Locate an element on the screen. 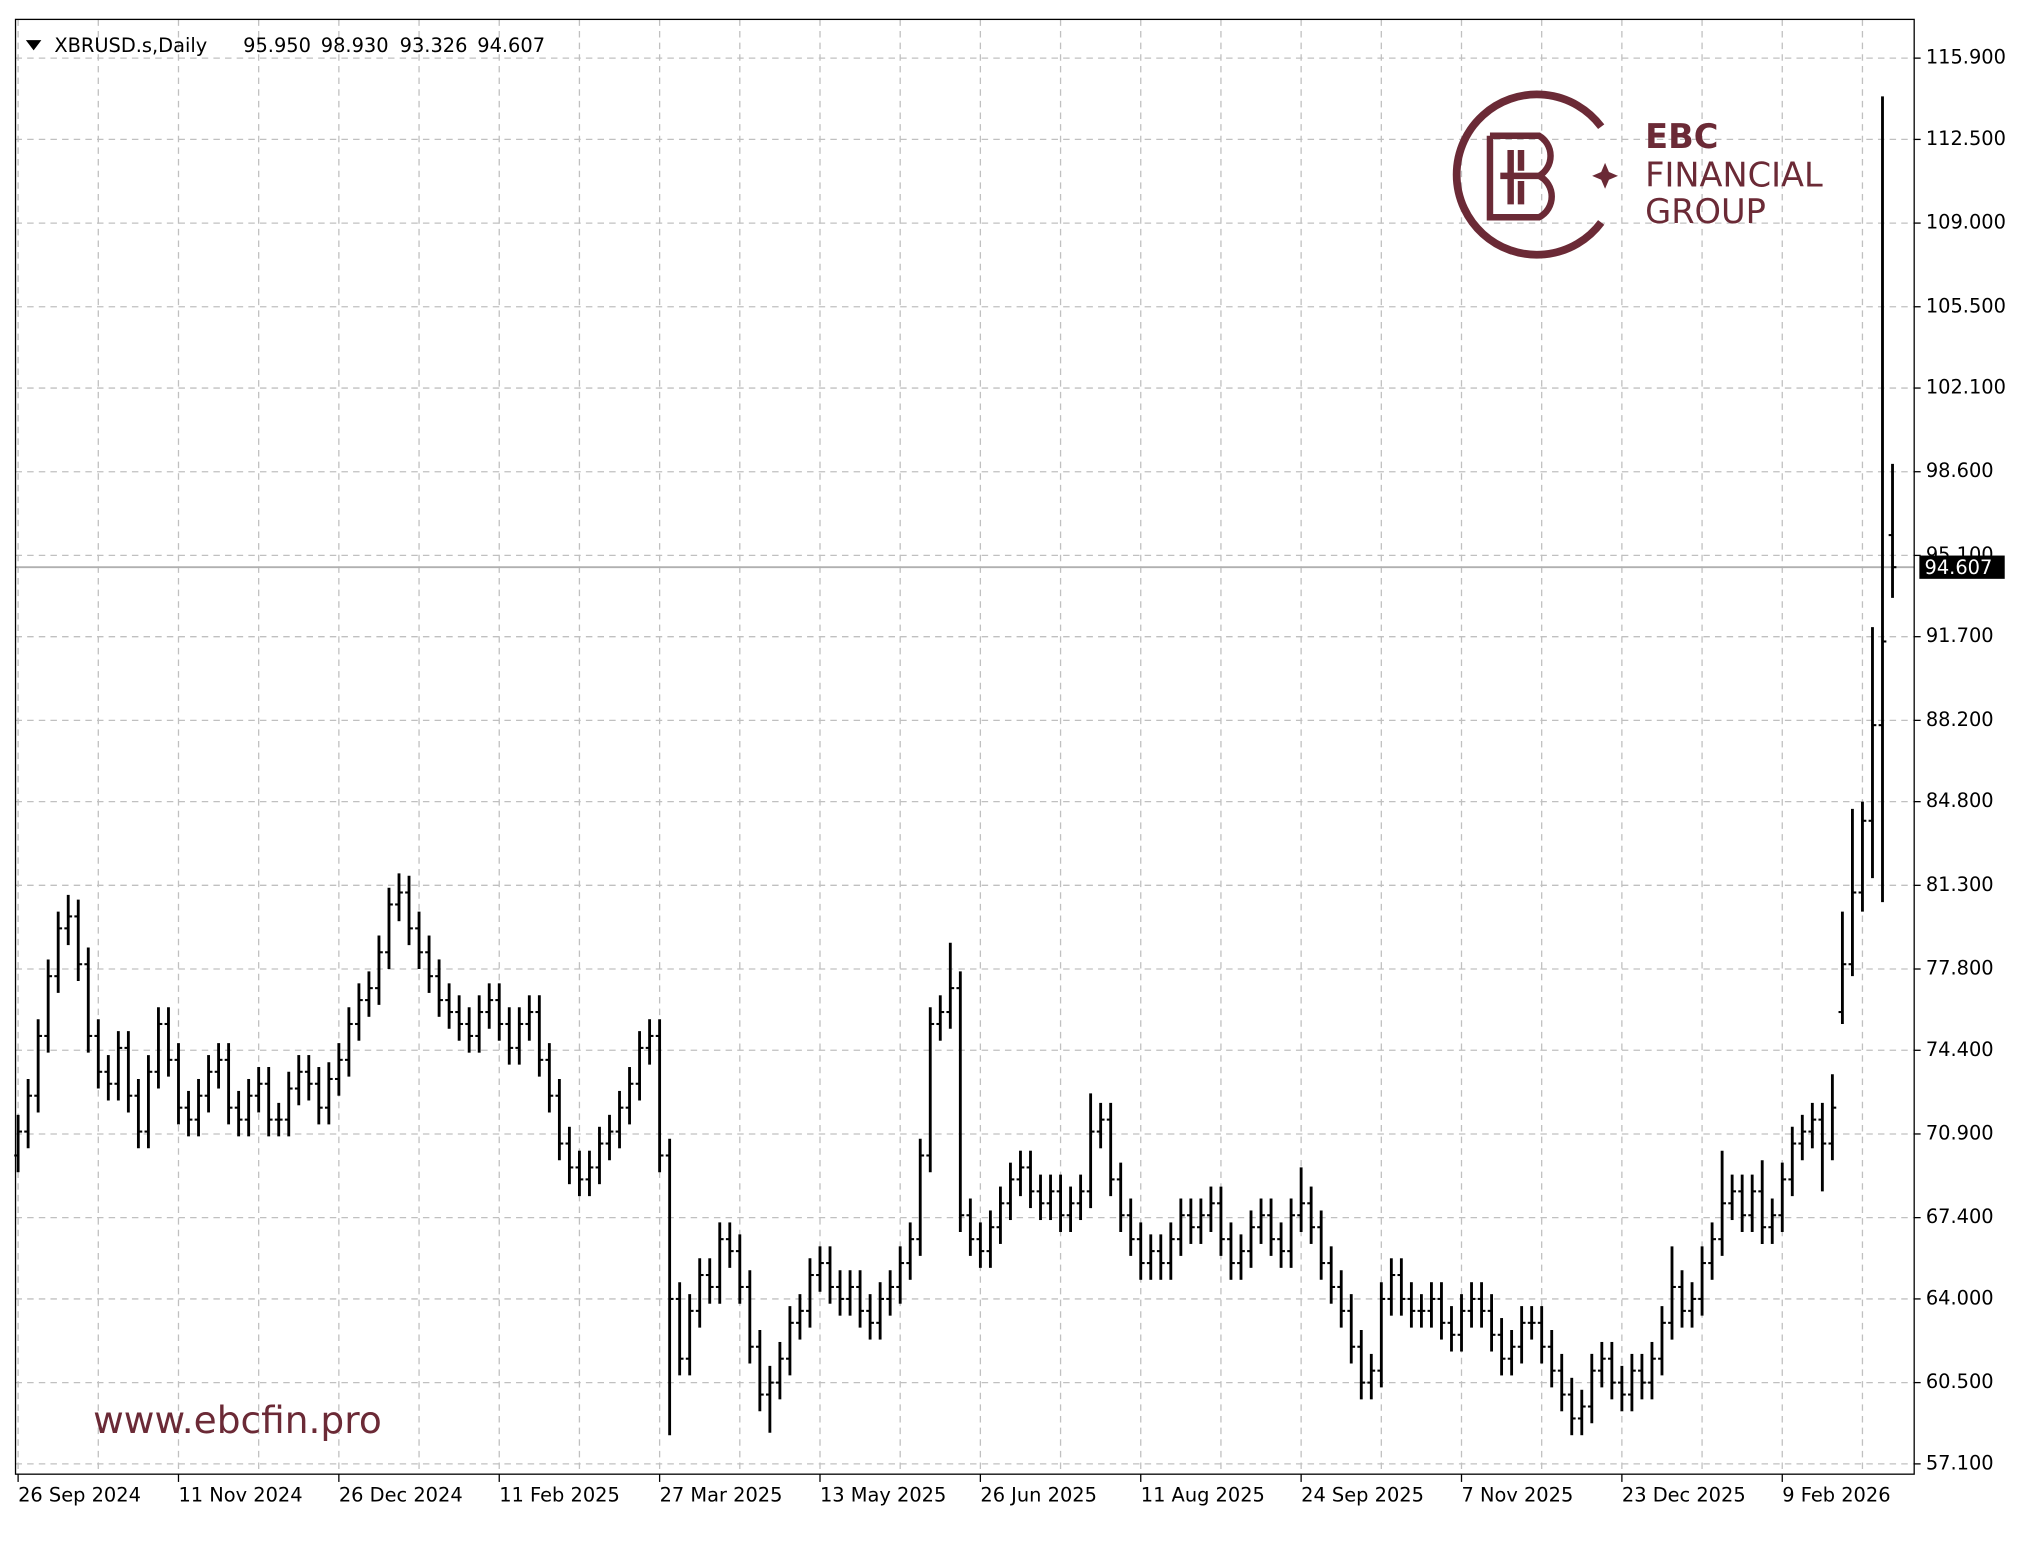 This screenshot has width=2028, height=1544. y-tick-label: 112.500 is located at coordinates (1966, 138).